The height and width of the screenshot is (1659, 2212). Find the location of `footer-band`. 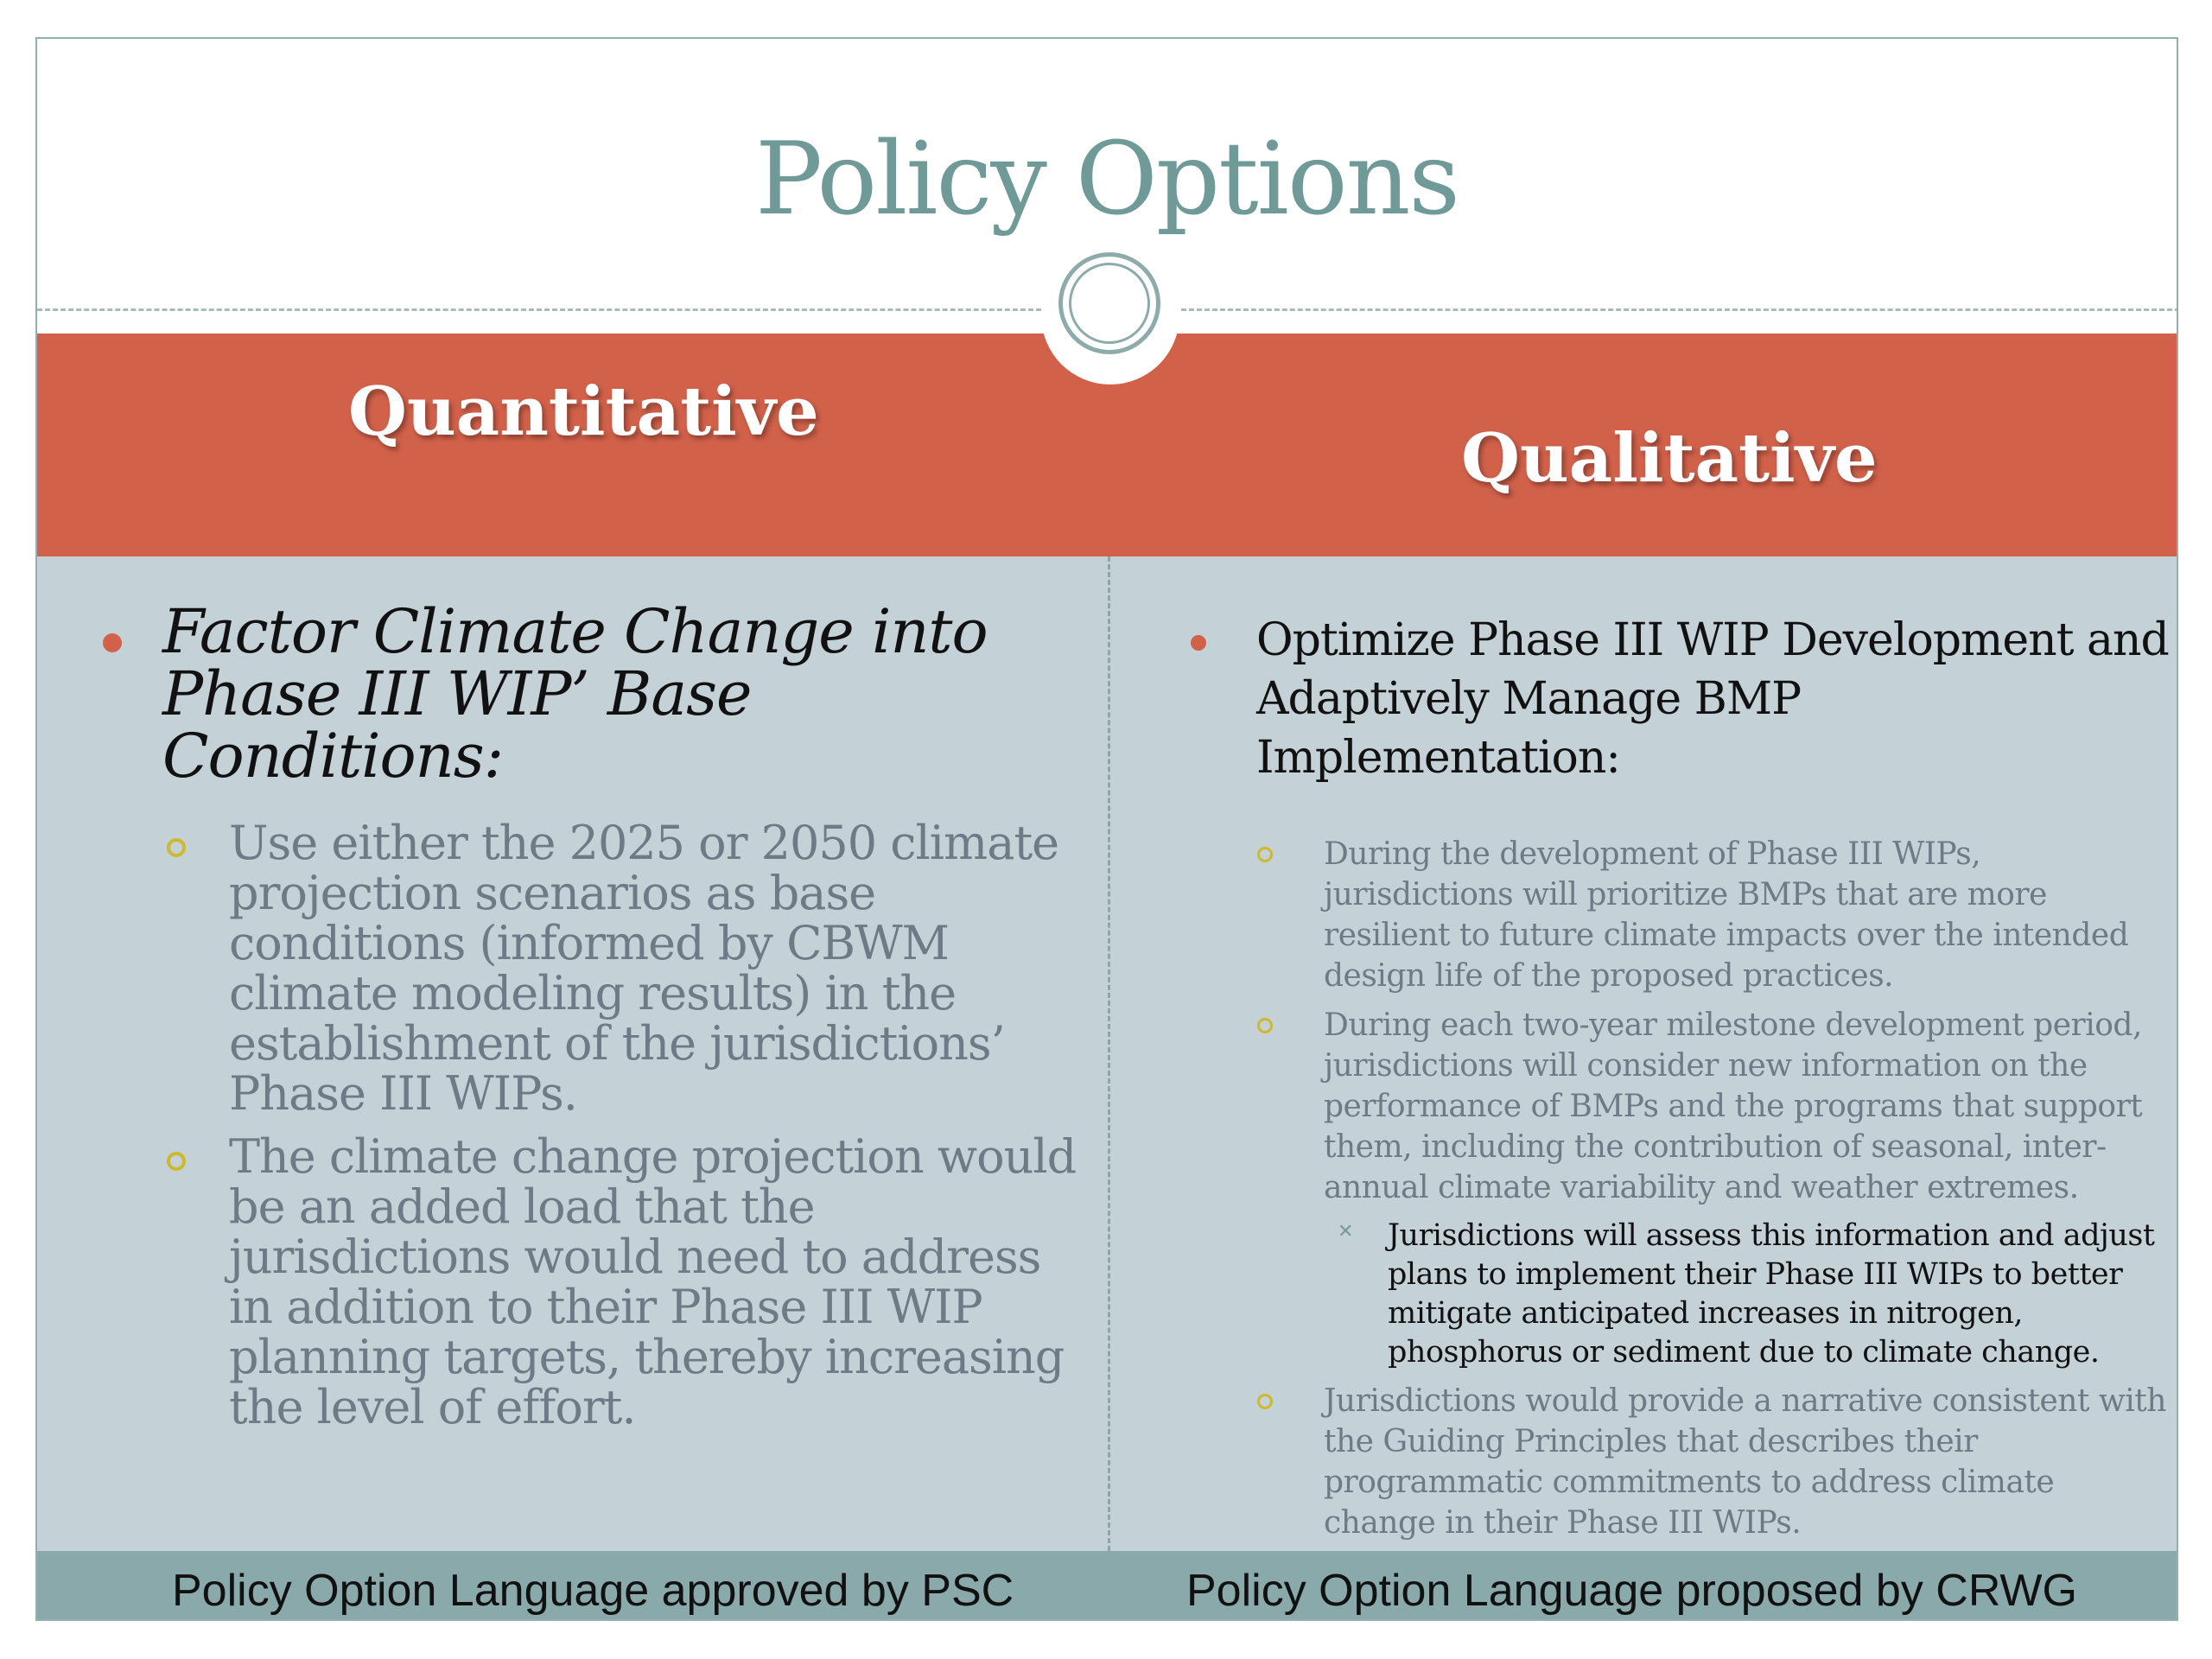

footer-band is located at coordinates (1107, 1585).